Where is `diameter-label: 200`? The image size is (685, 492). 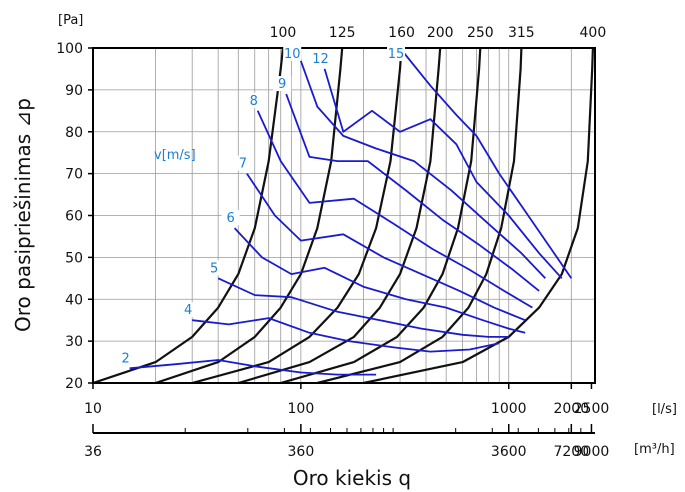 diameter-label: 200 is located at coordinates (440, 33).